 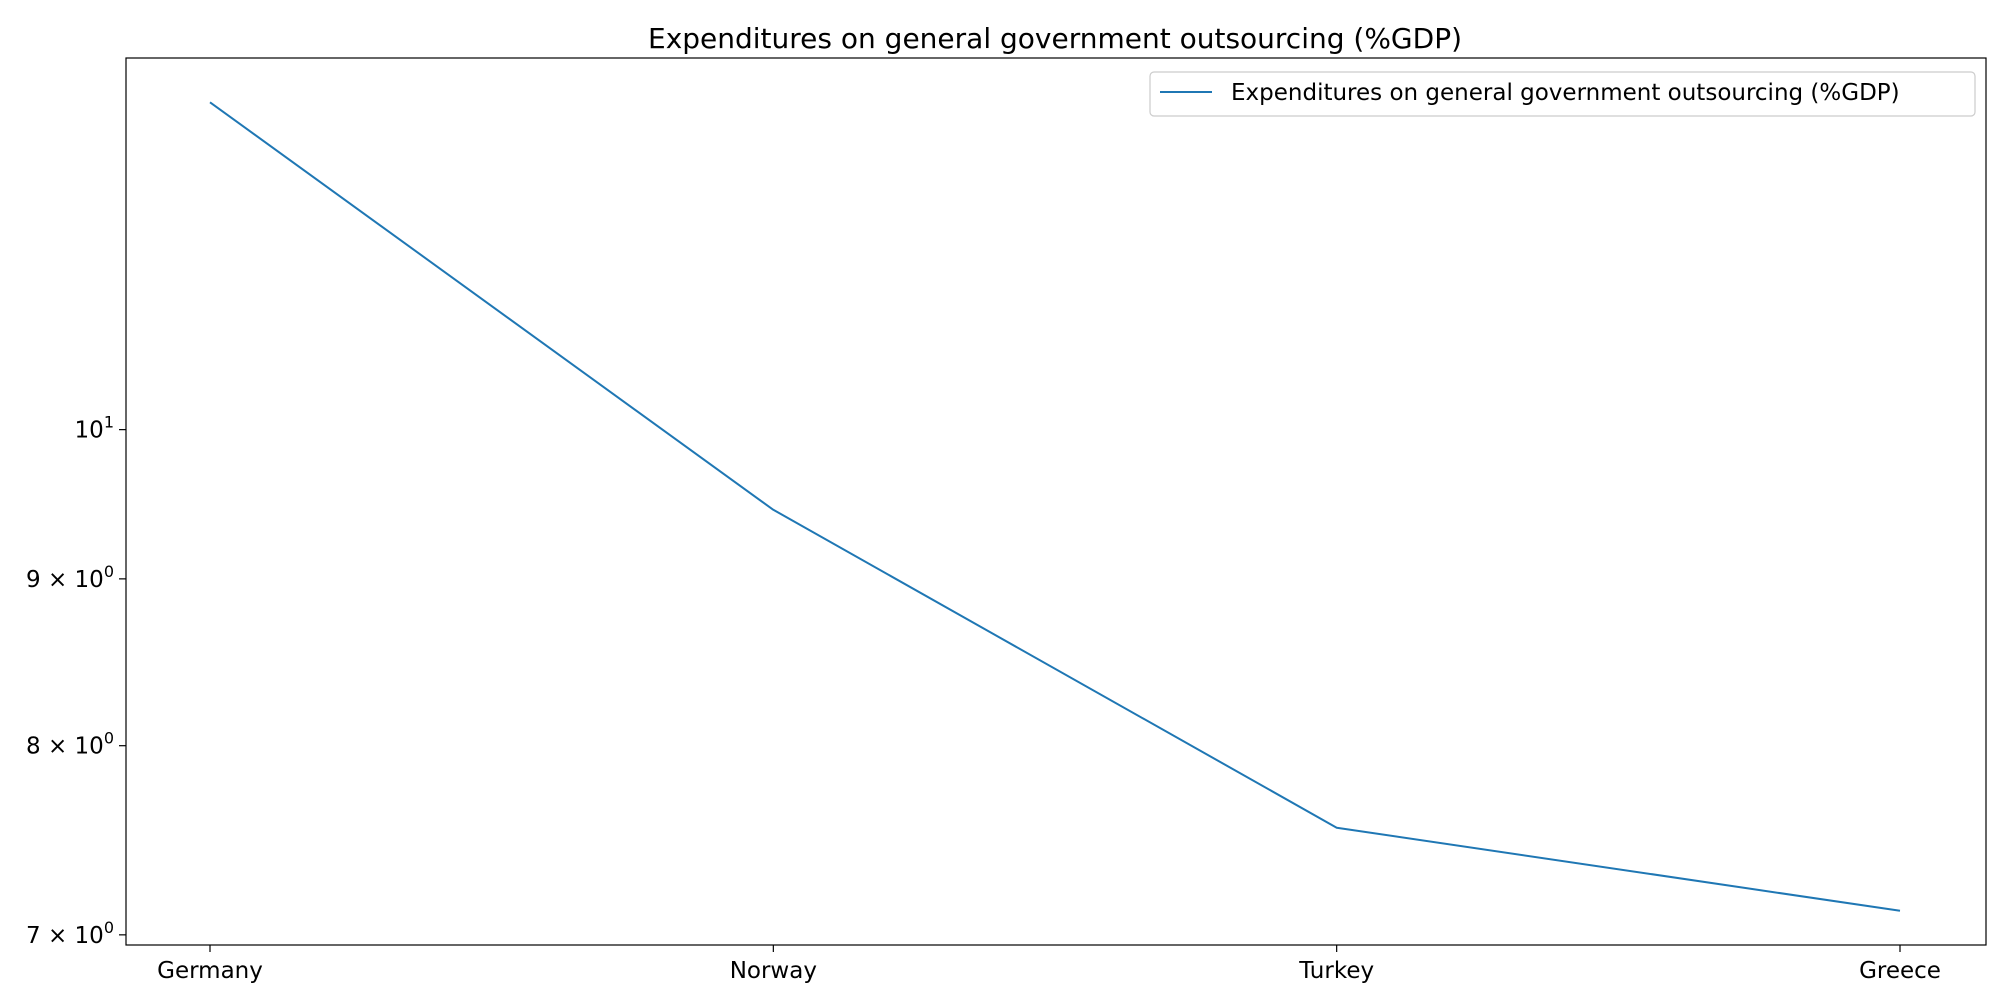 What do you see at coordinates (1900, 971) in the screenshot?
I see `x-tick-label: Greece` at bounding box center [1900, 971].